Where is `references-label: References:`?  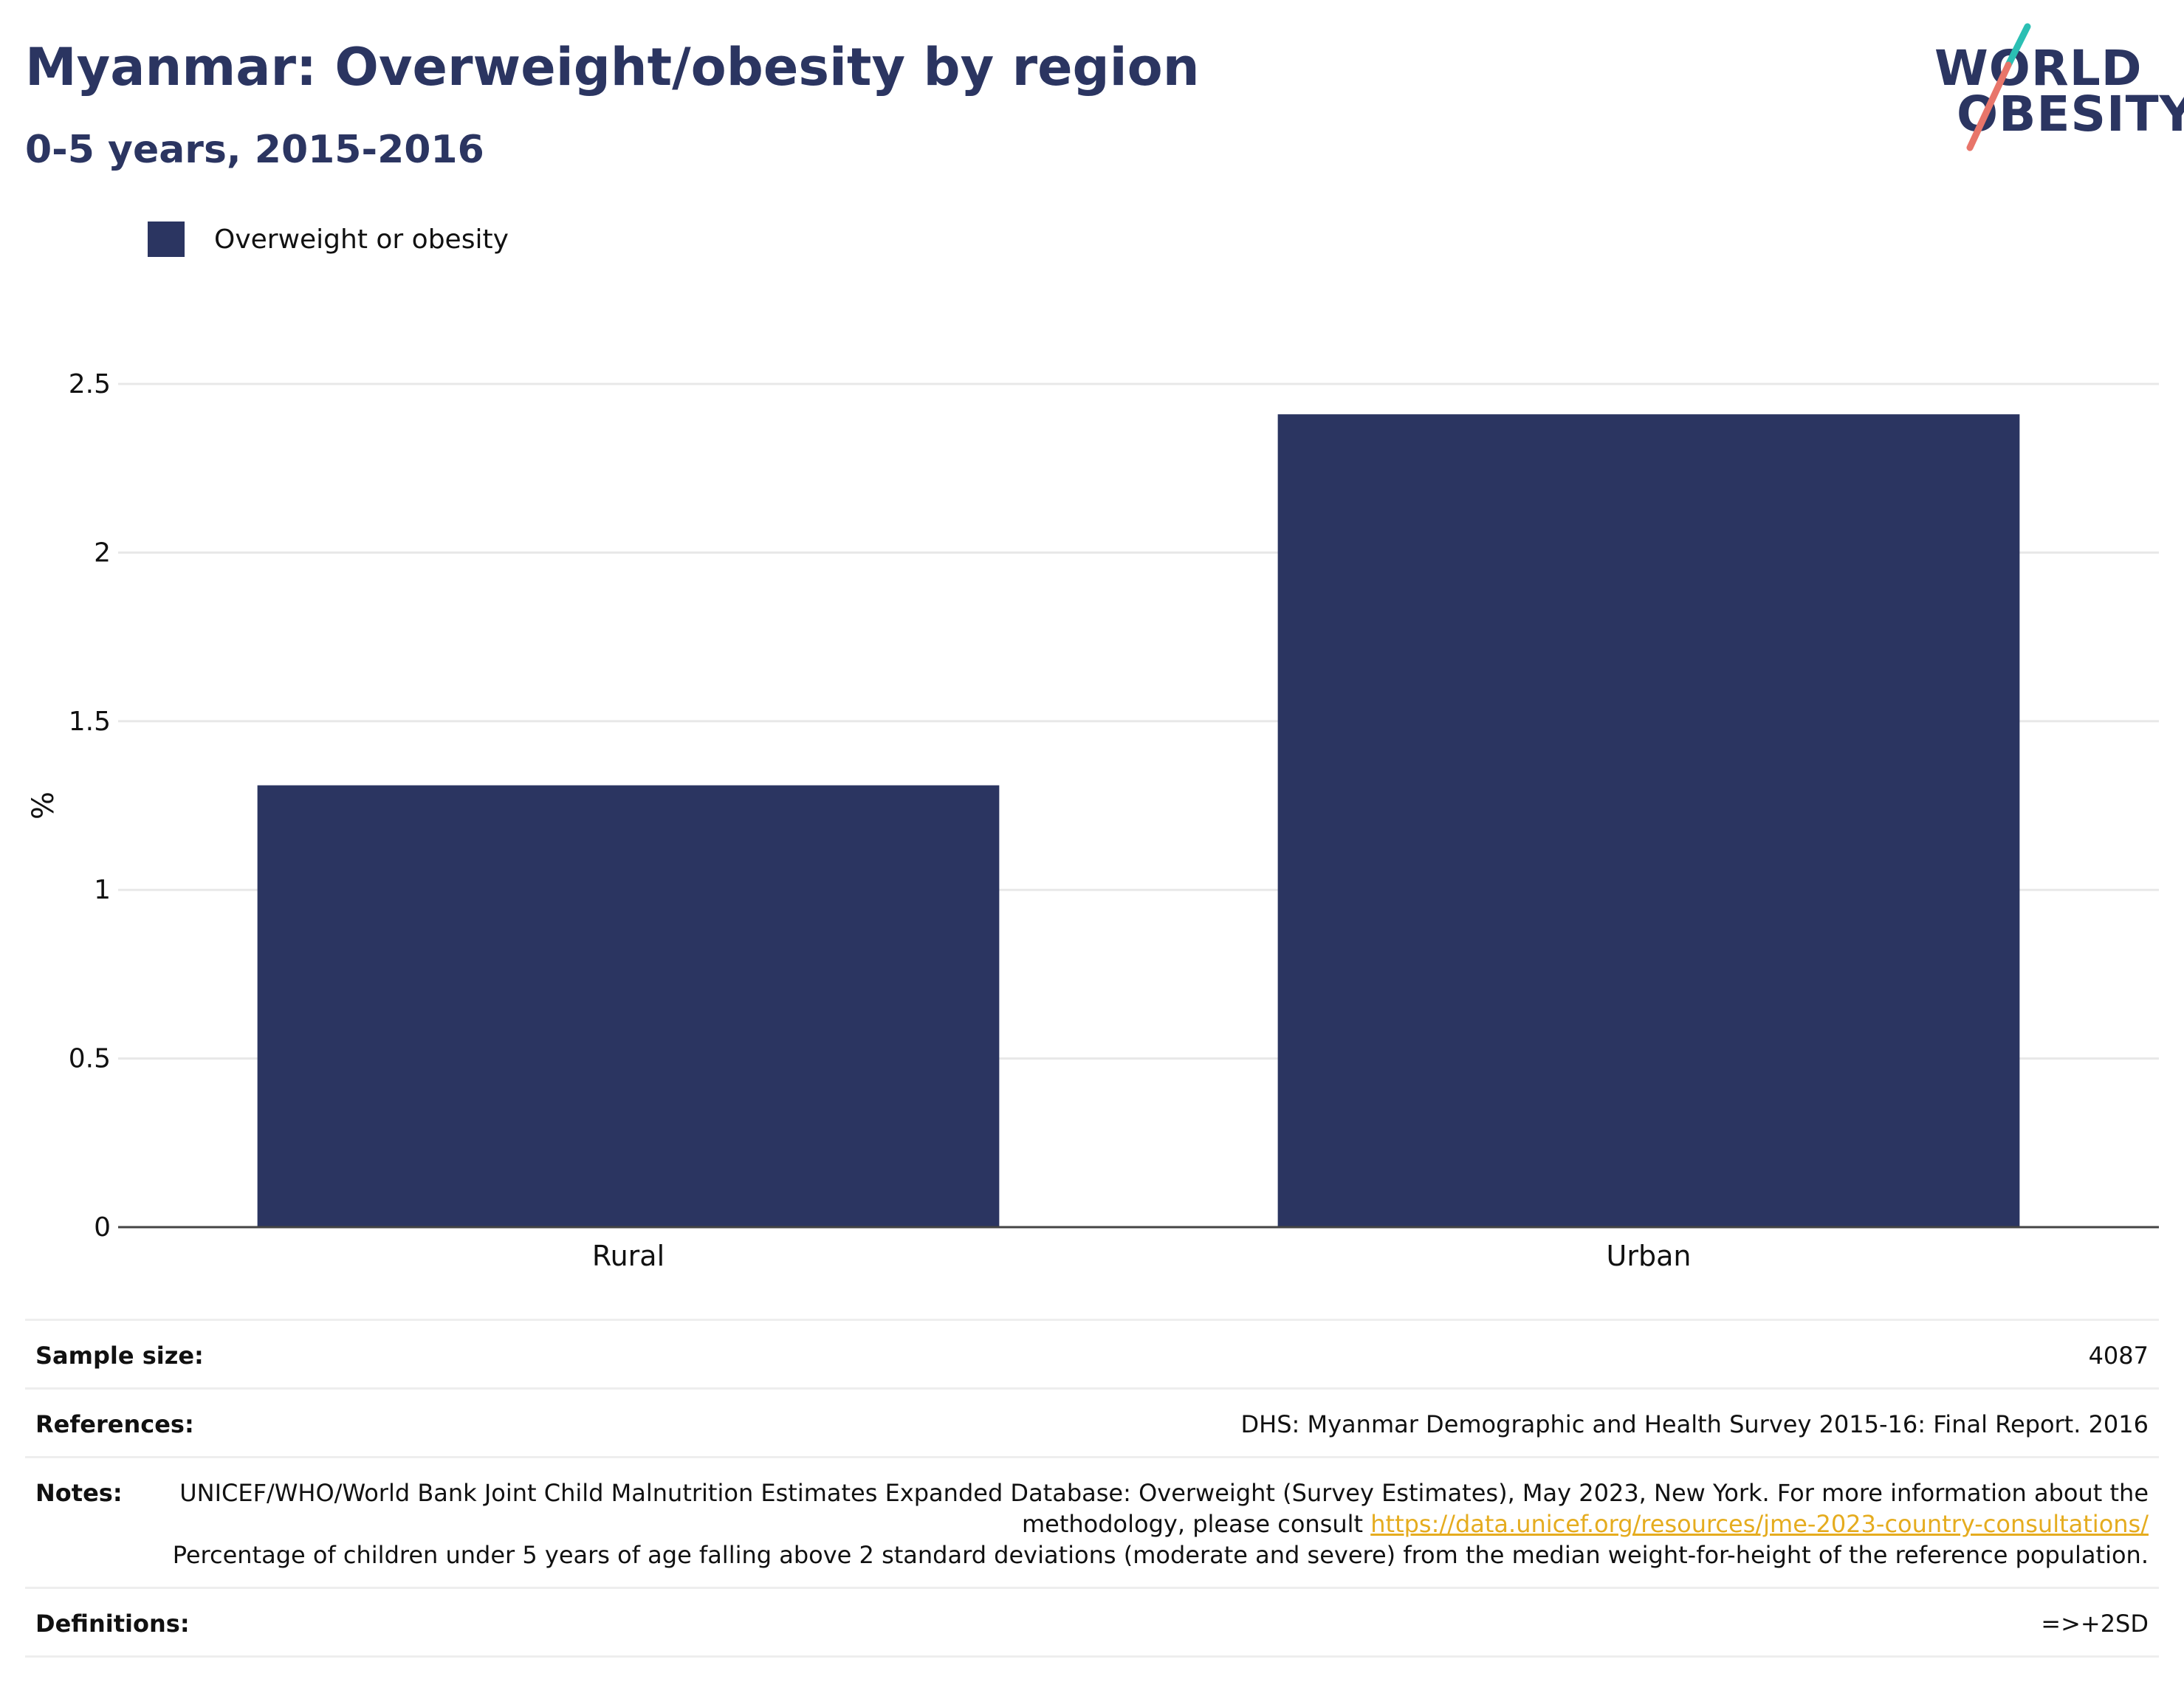 references-label: References: is located at coordinates (114, 1424).